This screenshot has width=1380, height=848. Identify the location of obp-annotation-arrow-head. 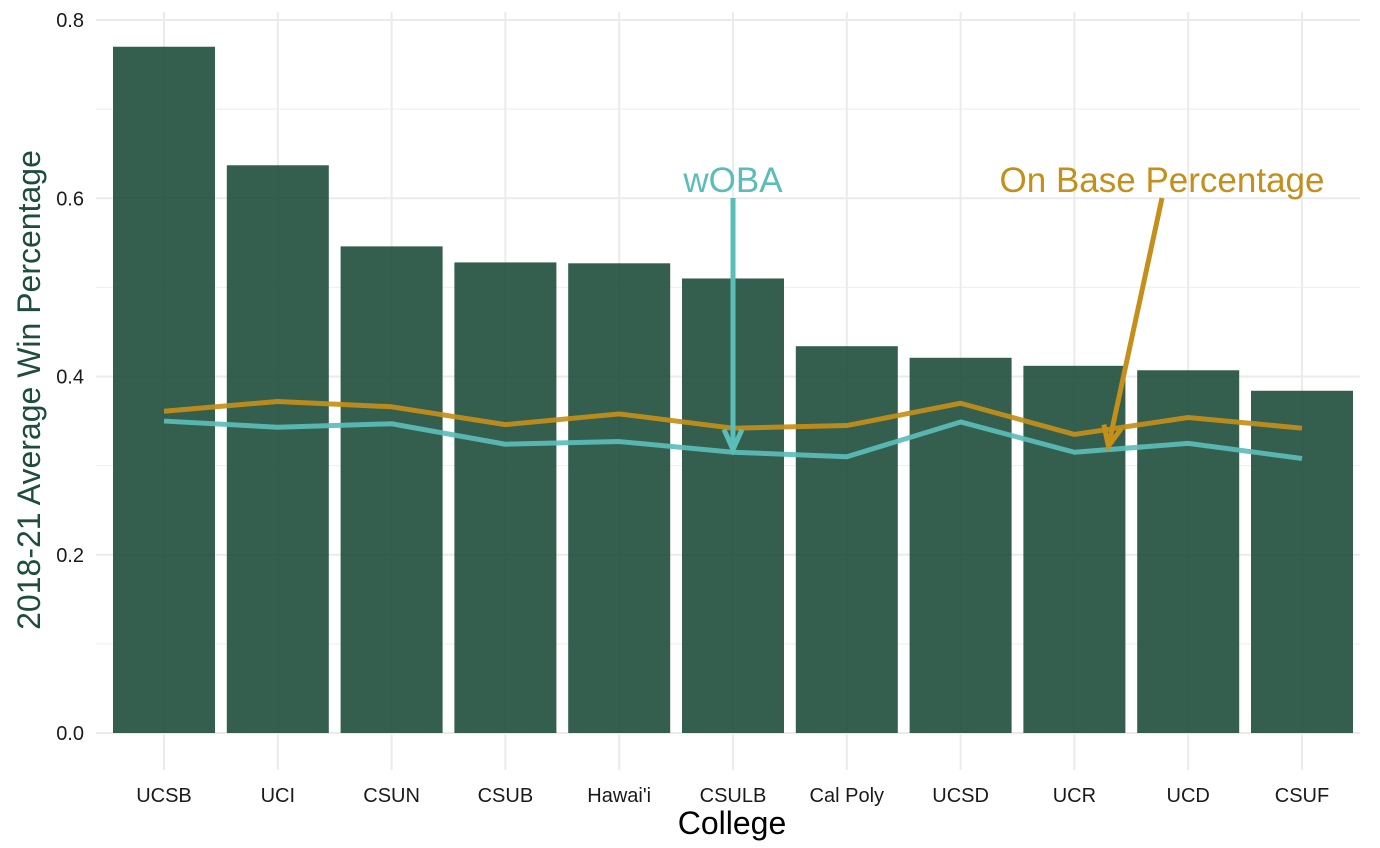
(1112, 438).